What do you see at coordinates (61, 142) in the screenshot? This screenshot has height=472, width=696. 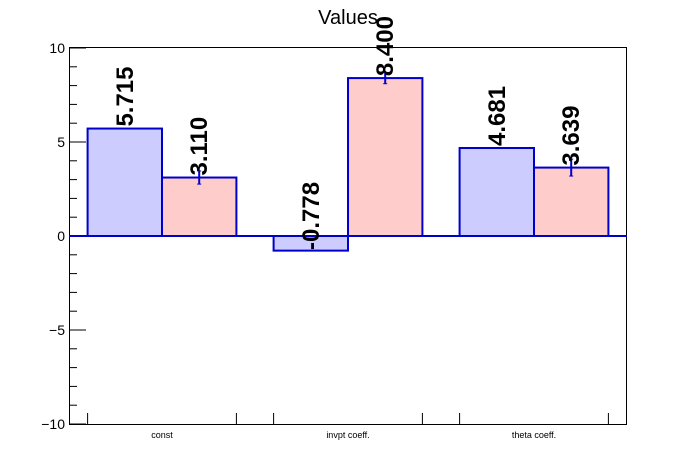 I see `y-tick-label: 5` at bounding box center [61, 142].